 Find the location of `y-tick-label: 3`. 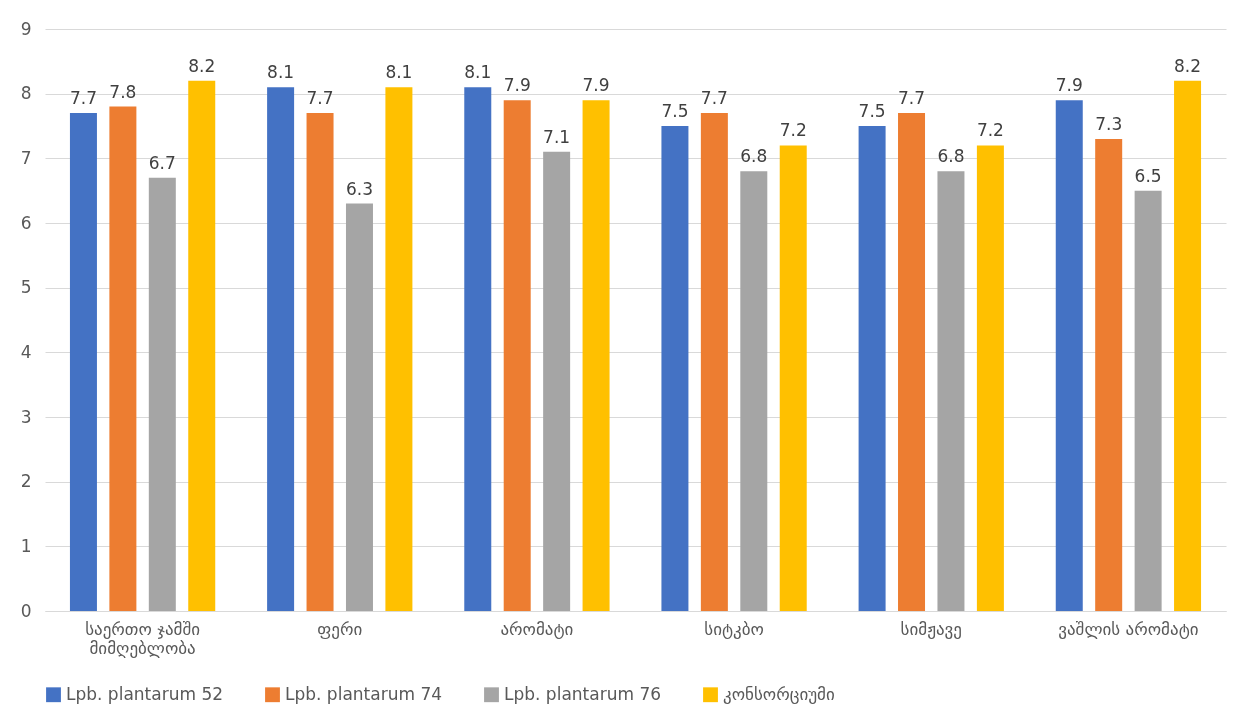

y-tick-label: 3 is located at coordinates (26, 416).